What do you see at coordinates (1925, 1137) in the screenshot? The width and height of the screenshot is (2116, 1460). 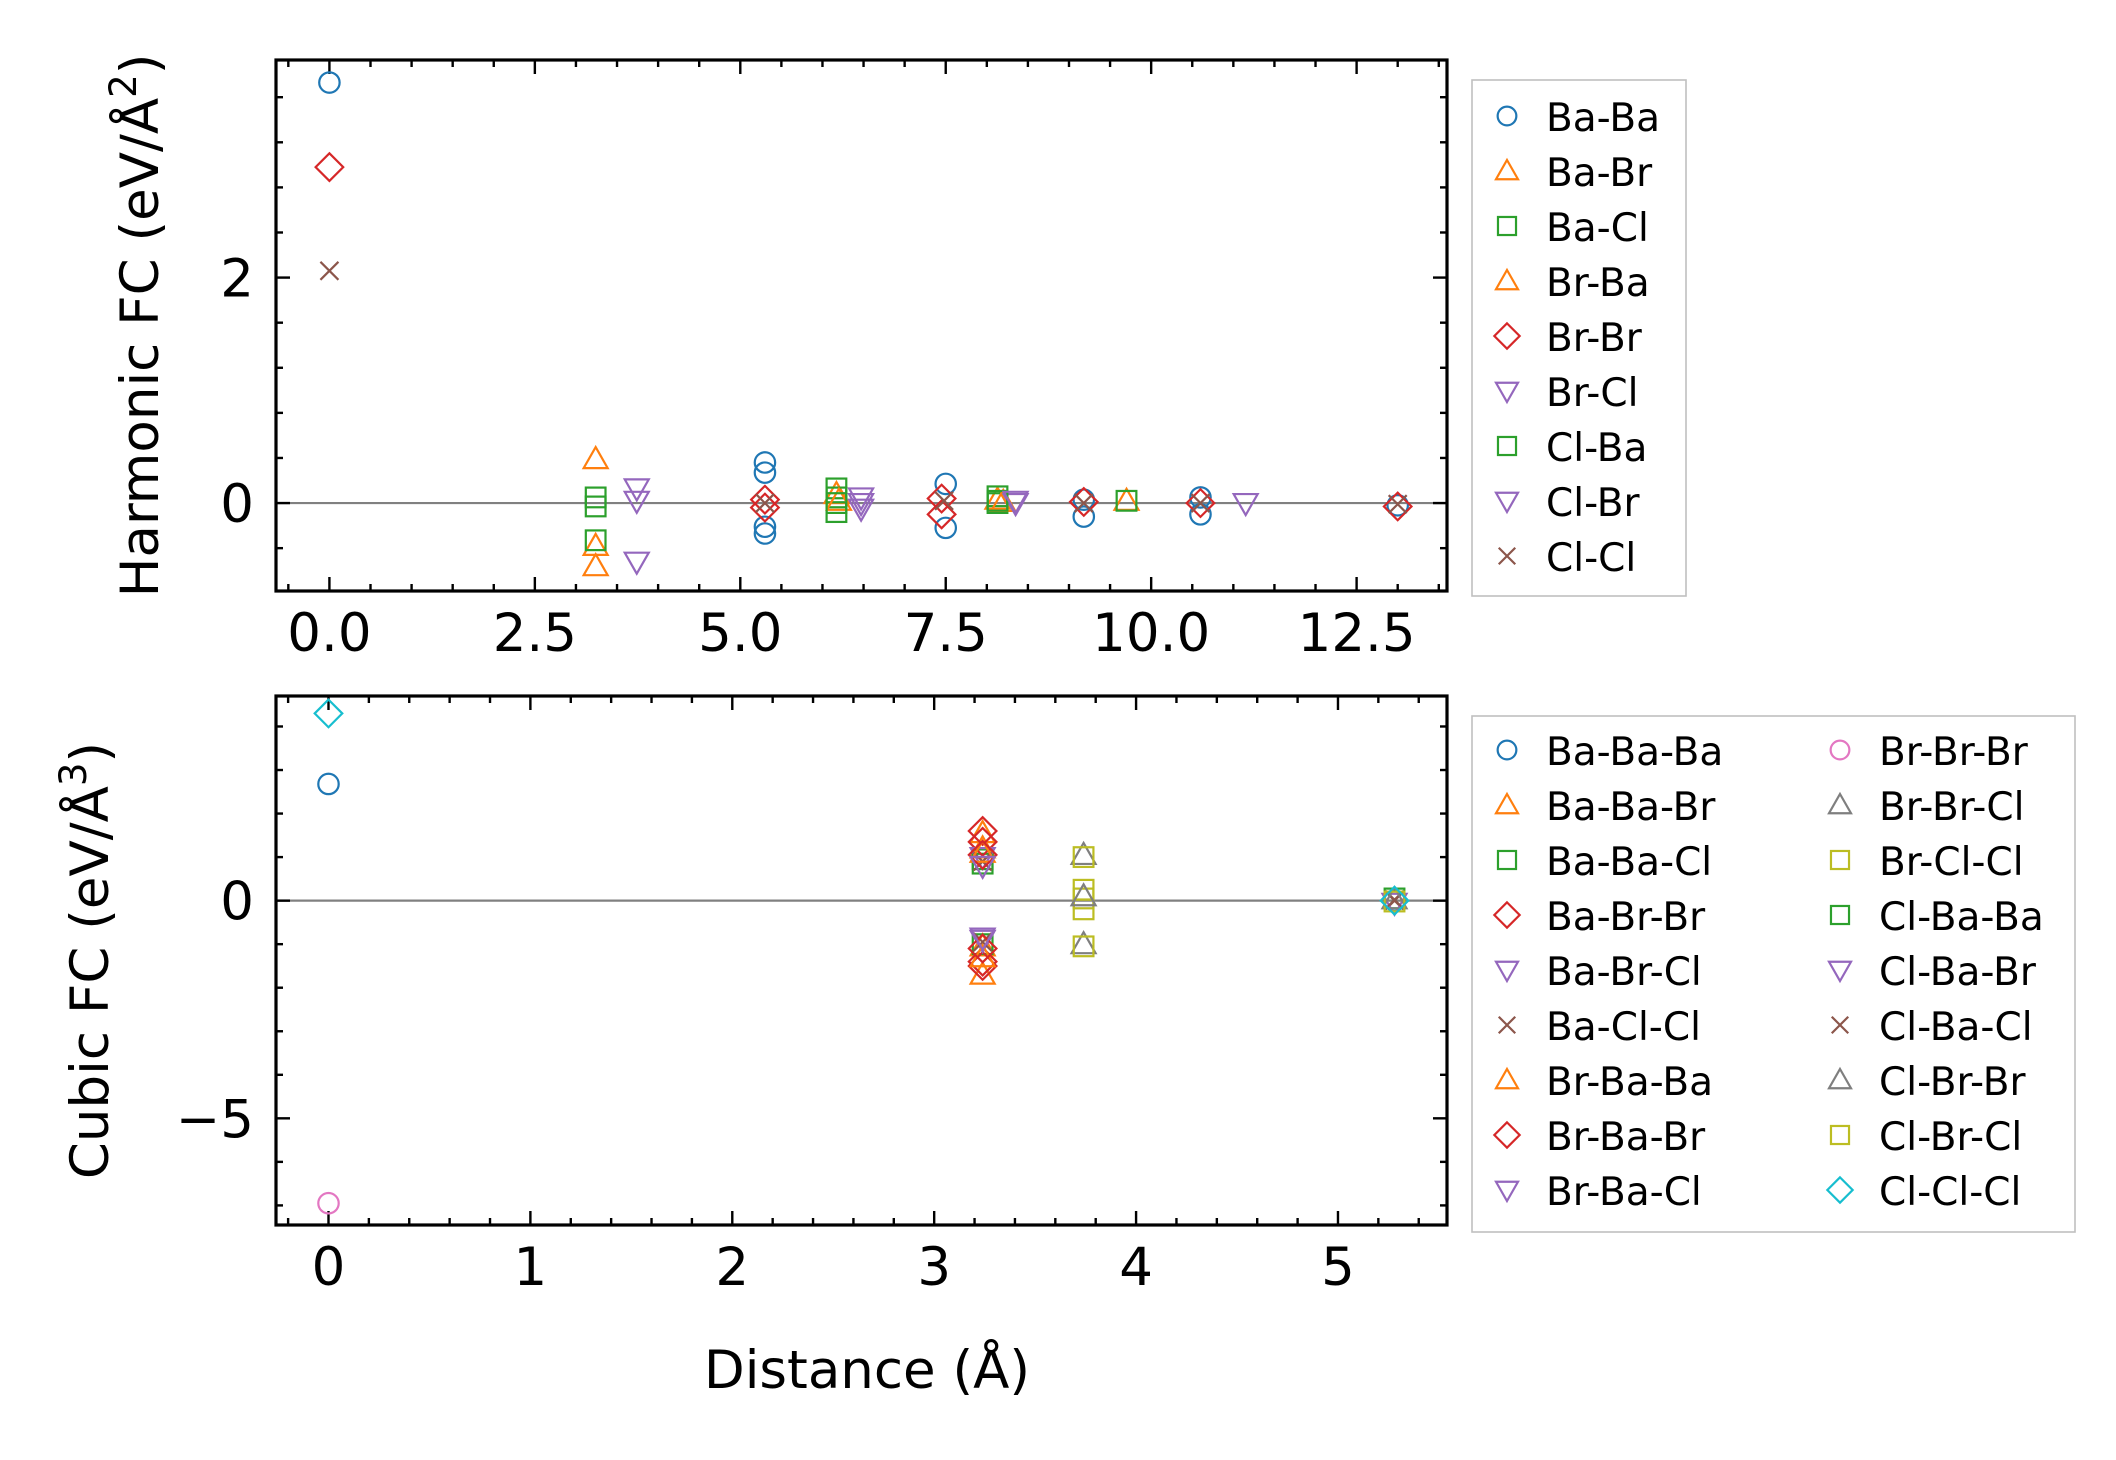 I see `legend-item-cl-br-cl: Cl-Br-Cl` at bounding box center [1925, 1137].